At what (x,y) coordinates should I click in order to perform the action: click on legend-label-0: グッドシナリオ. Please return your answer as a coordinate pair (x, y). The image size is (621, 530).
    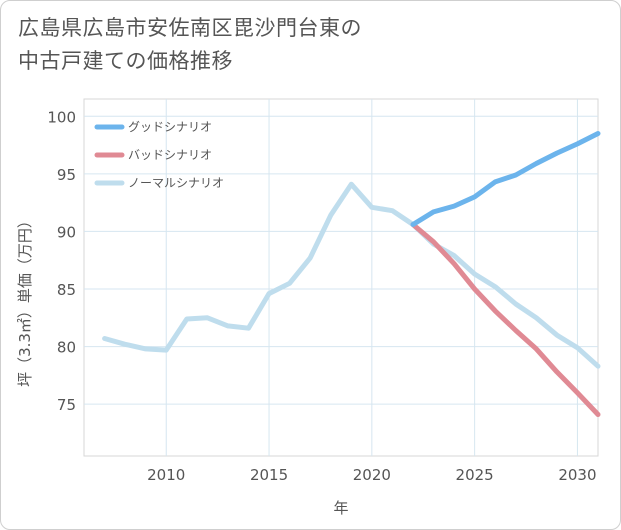
    Looking at the image, I should click on (170, 127).